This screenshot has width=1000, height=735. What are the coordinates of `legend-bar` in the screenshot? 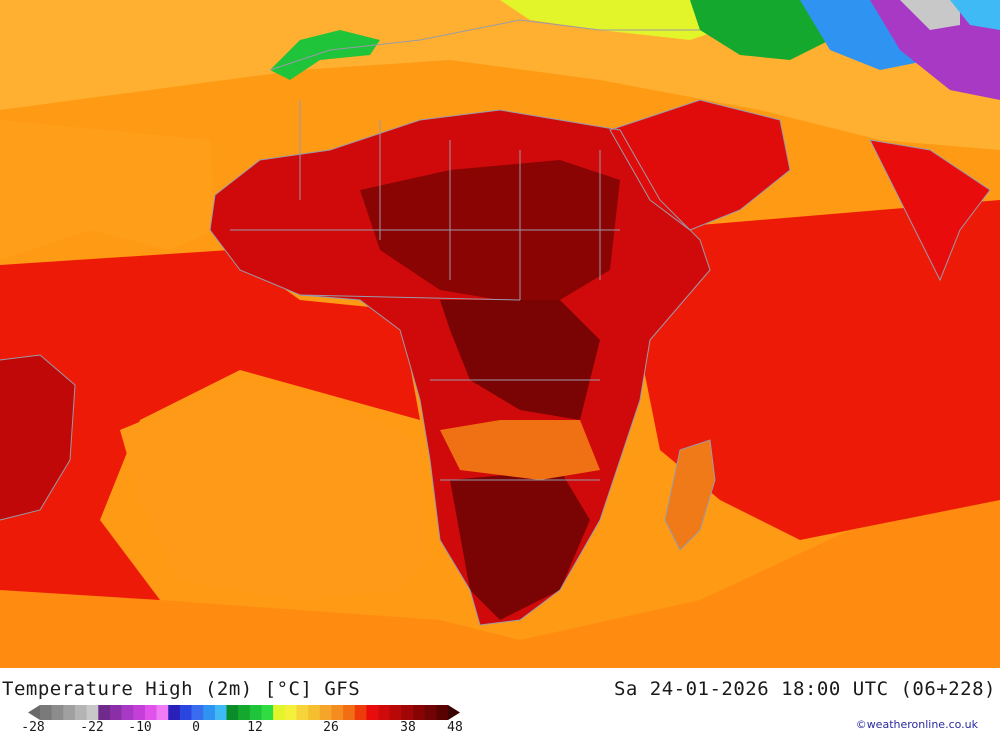 It's located at (244, 712).